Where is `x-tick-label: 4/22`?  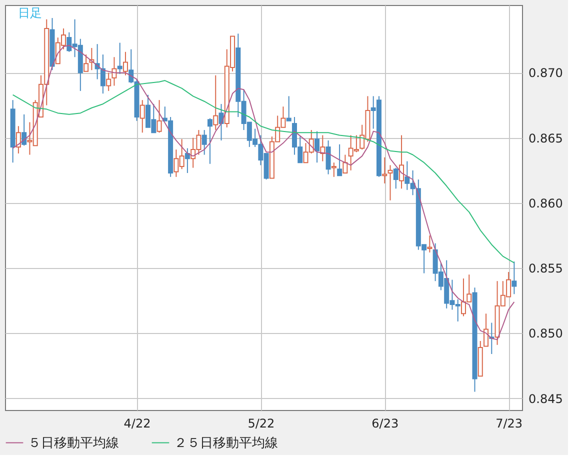 x-tick-label: 4/22 is located at coordinates (137, 423).